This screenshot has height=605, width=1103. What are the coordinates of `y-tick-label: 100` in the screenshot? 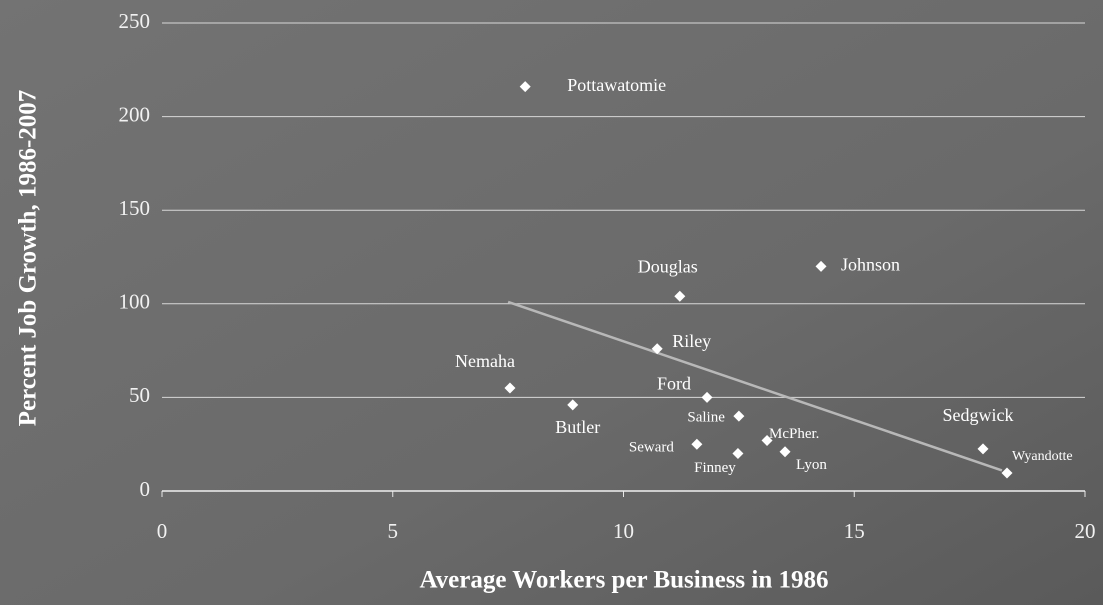 It's located at (135, 302).